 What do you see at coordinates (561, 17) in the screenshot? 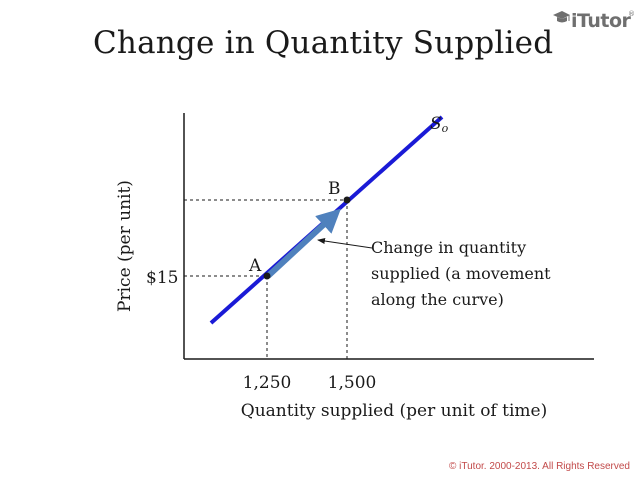
I see `graduation-cap-icon` at bounding box center [561, 17].